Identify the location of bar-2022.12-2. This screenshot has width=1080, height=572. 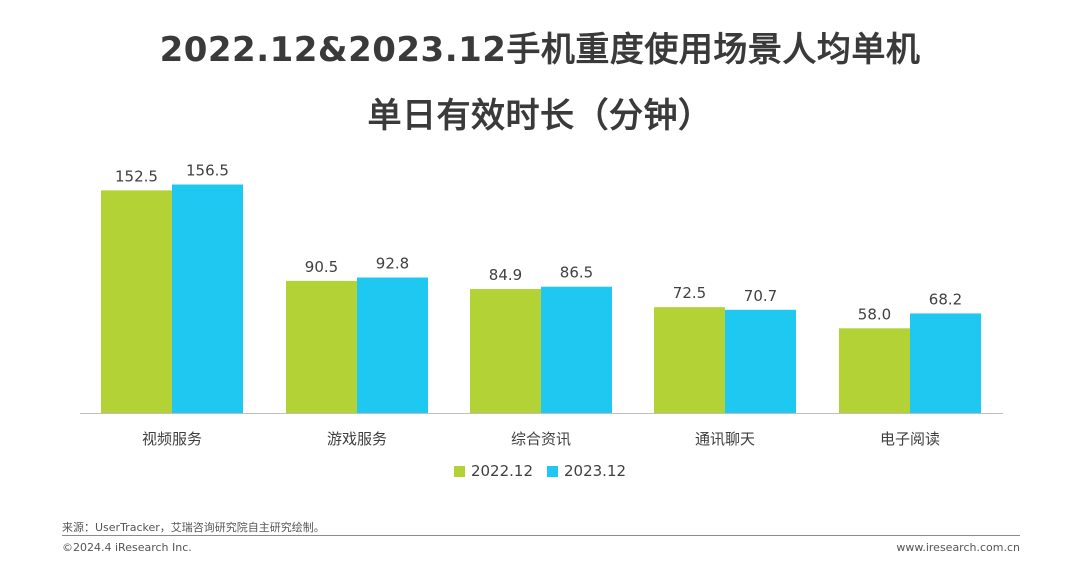
(505, 351).